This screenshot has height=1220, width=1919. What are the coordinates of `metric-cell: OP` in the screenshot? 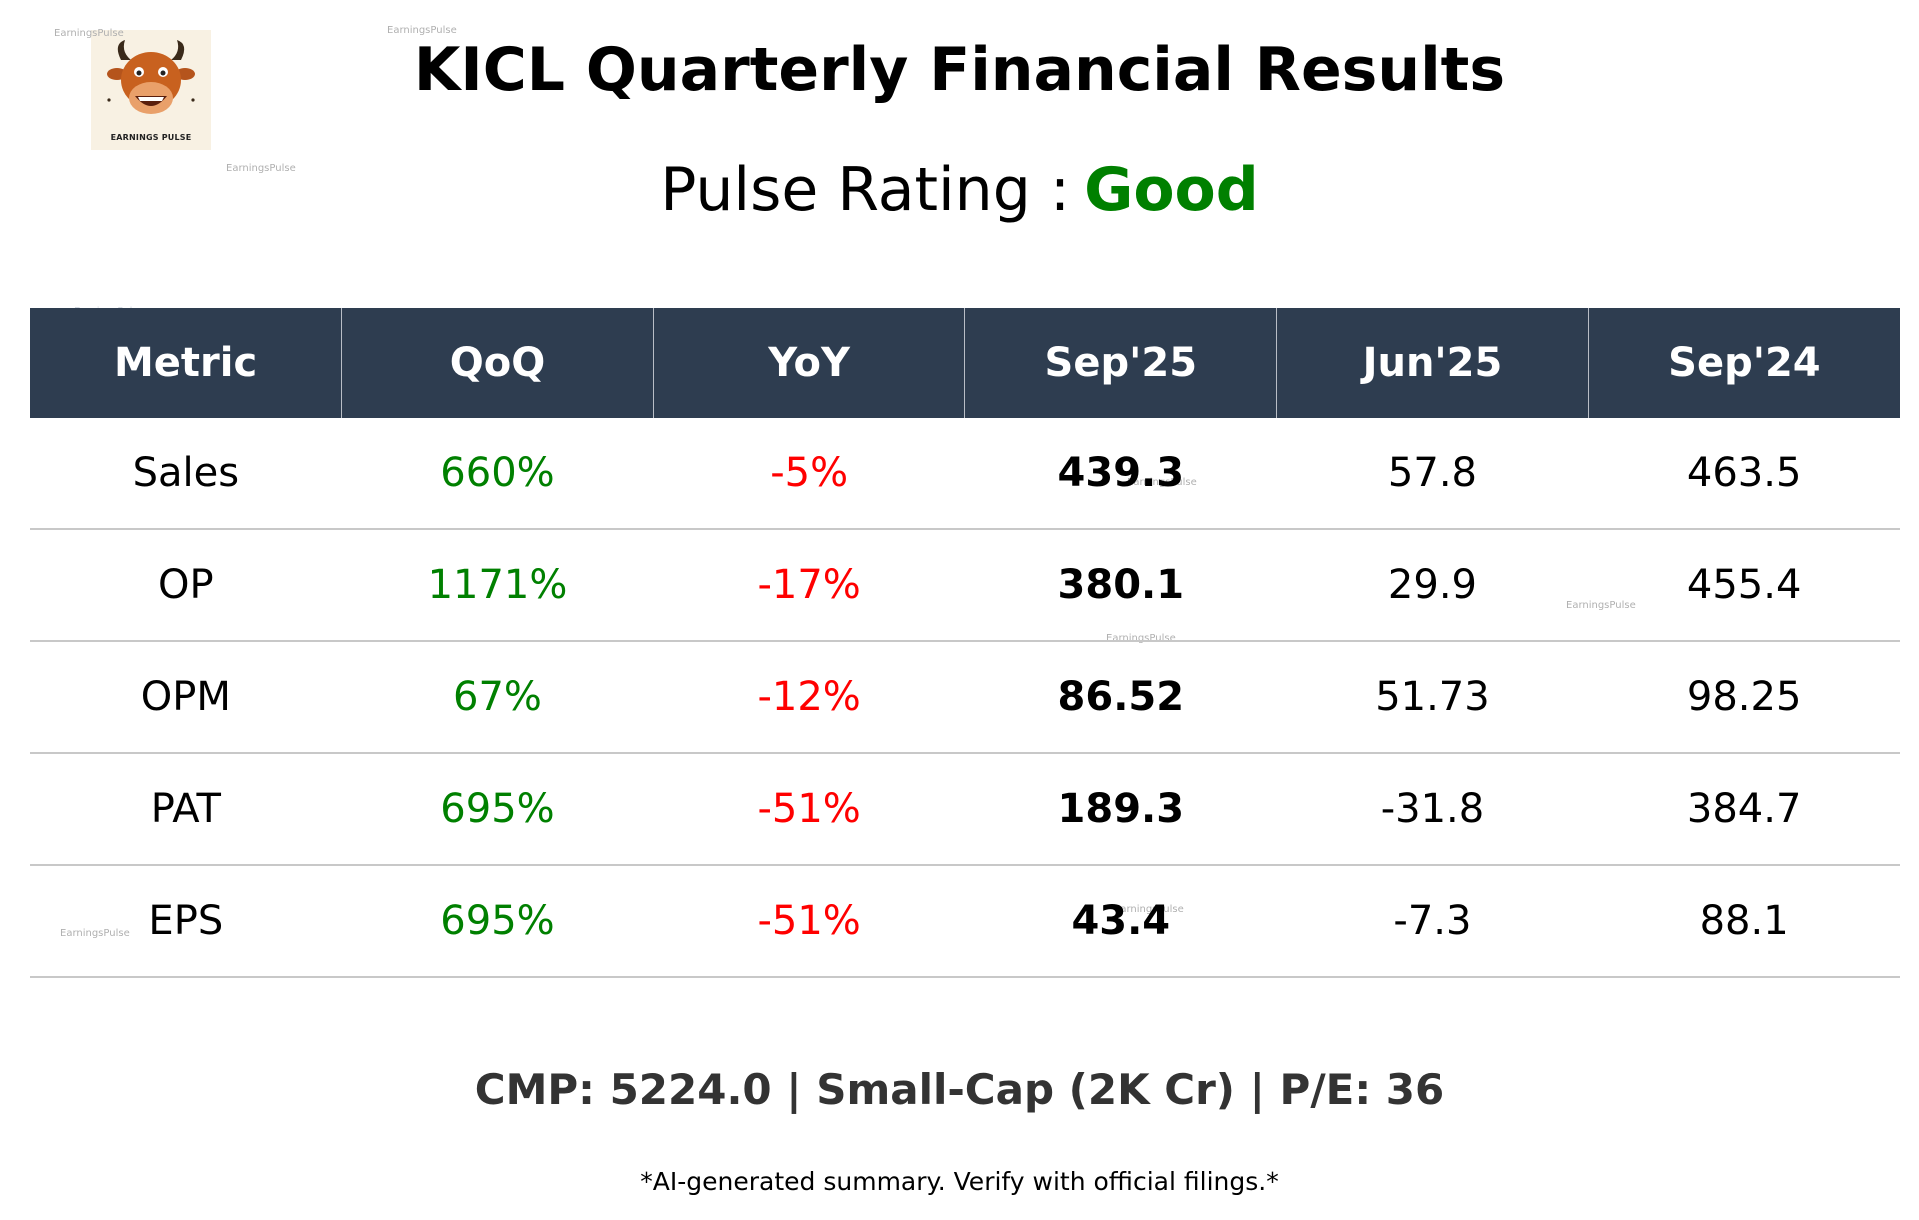 It's located at (186, 585).